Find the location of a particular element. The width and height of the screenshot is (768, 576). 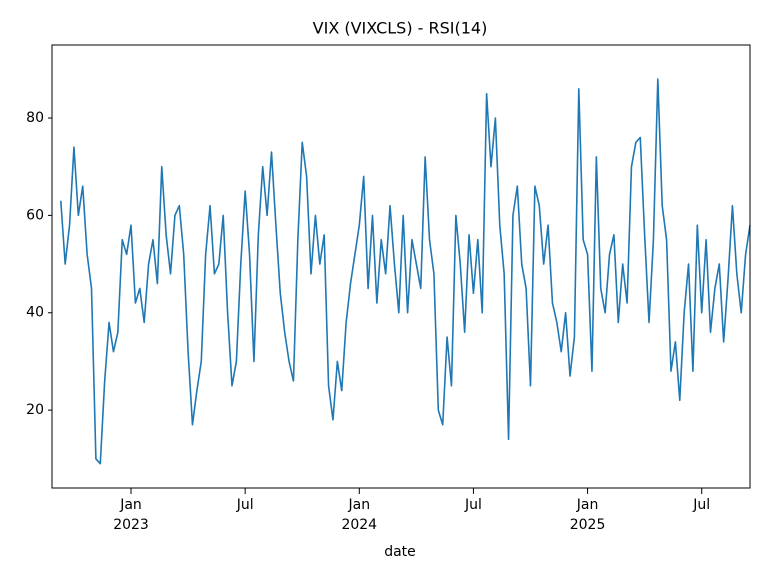

y-tick-label: 60 is located at coordinates (35, 215).